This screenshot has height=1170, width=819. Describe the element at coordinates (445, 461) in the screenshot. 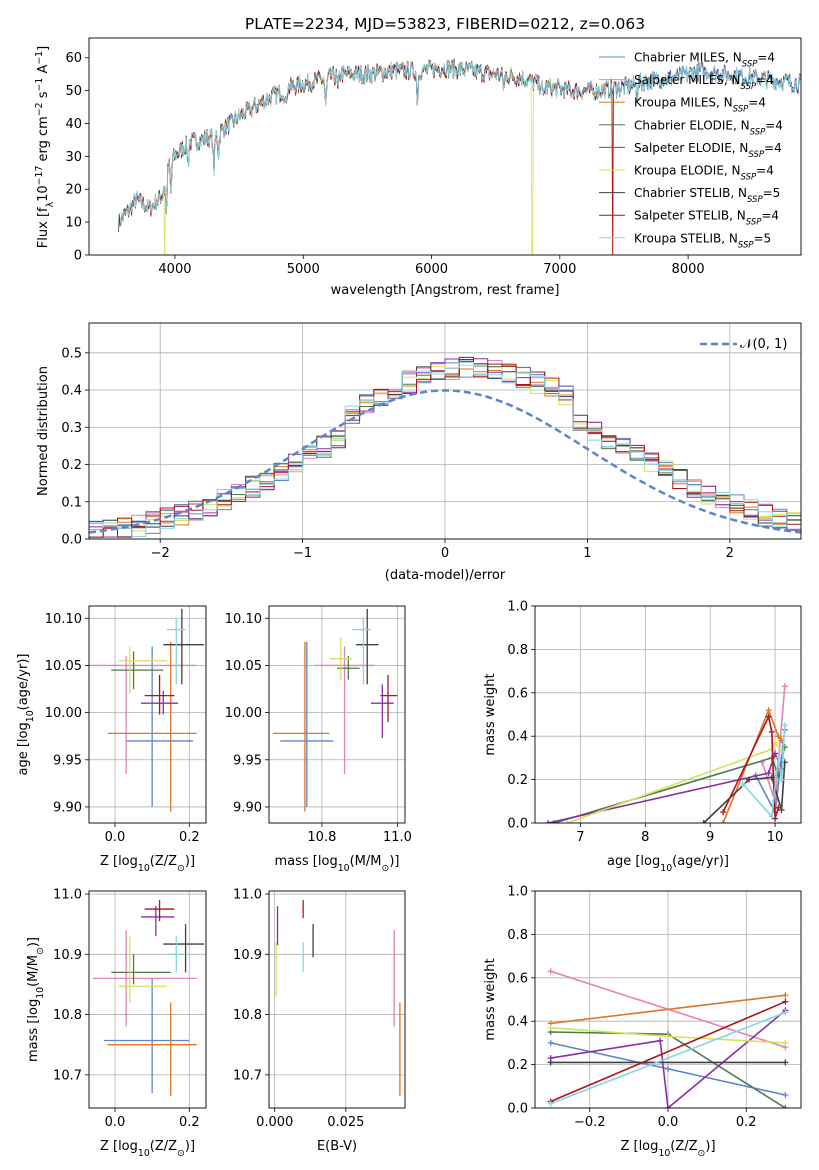

I see `normal-curve` at that location.